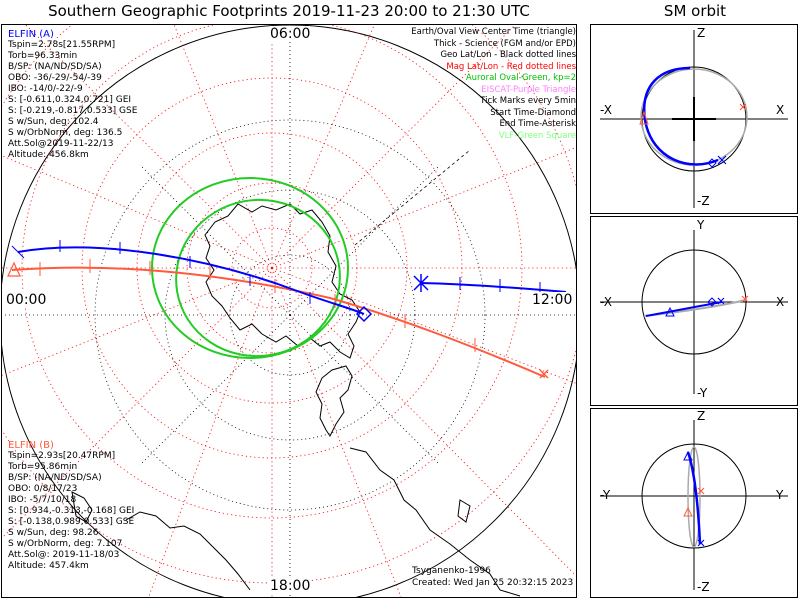  What do you see at coordinates (544, 374) in the screenshot?
I see `elfin-b-end-asterisk` at bounding box center [544, 374].